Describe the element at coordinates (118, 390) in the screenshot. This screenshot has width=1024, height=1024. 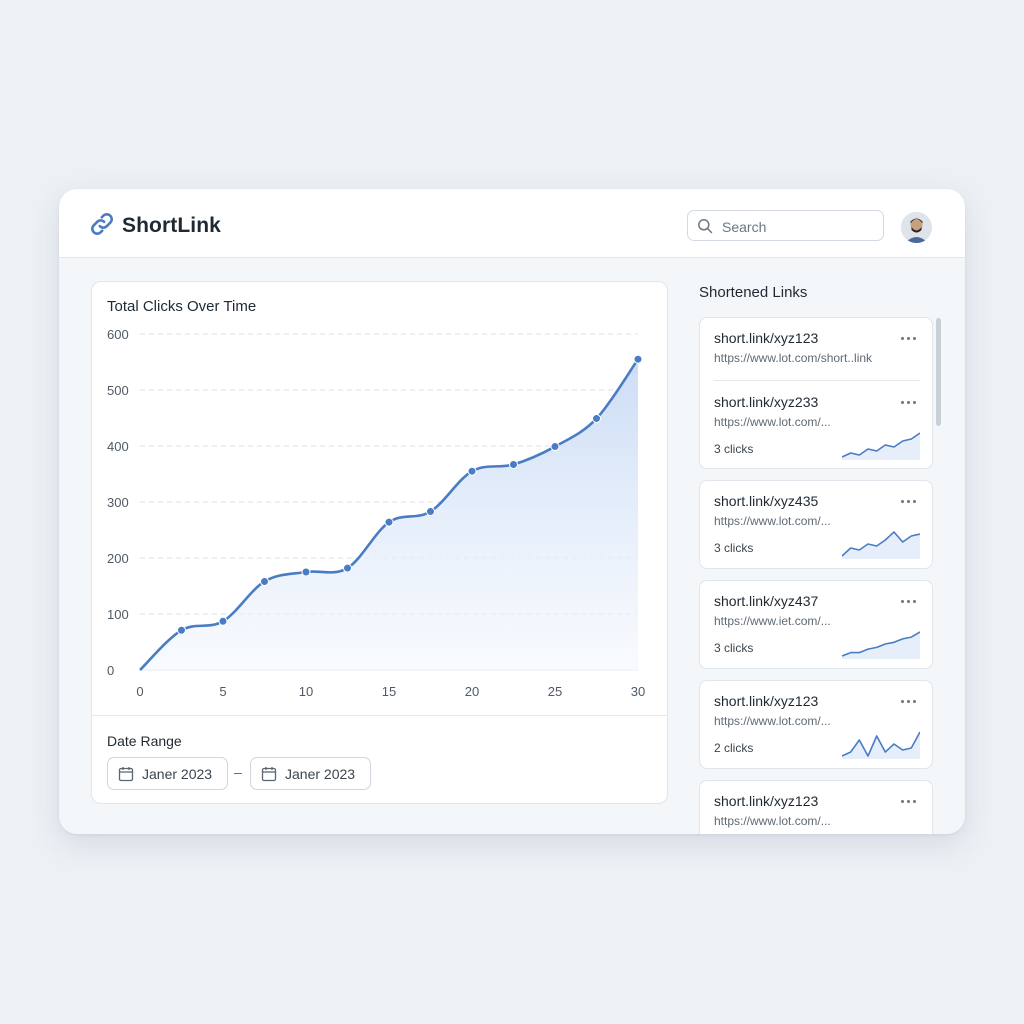
I see `y-tick-label: 500` at that location.